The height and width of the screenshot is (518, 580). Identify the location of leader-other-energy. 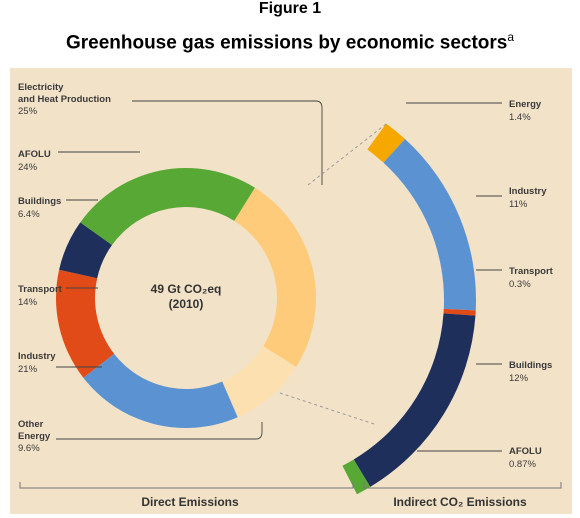
(159, 431).